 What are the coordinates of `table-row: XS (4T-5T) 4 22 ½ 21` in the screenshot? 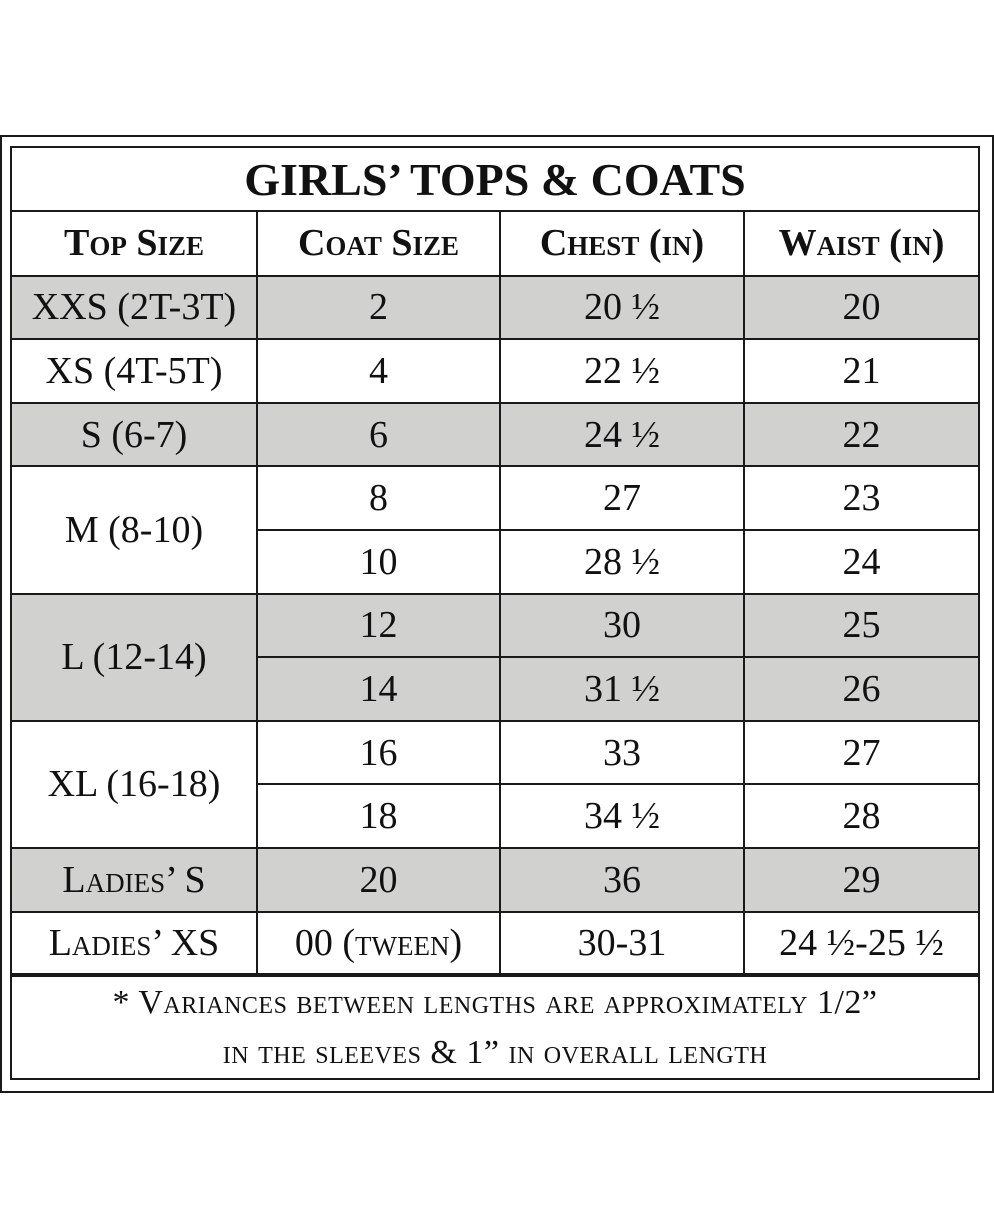 It's located at (495, 371).